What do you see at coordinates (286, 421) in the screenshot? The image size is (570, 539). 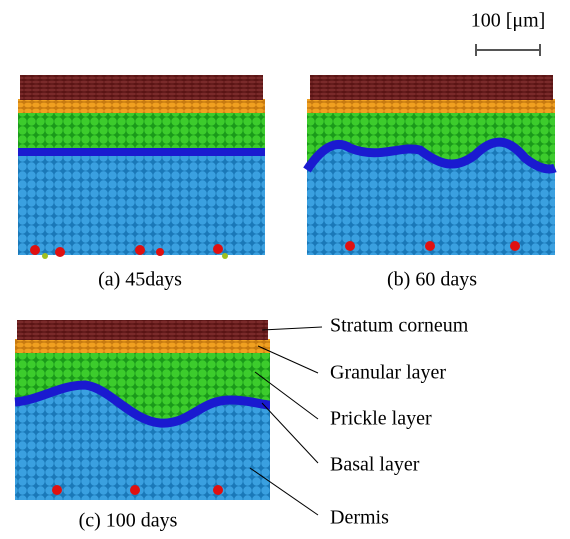 I see `leader-lines` at bounding box center [286, 421].